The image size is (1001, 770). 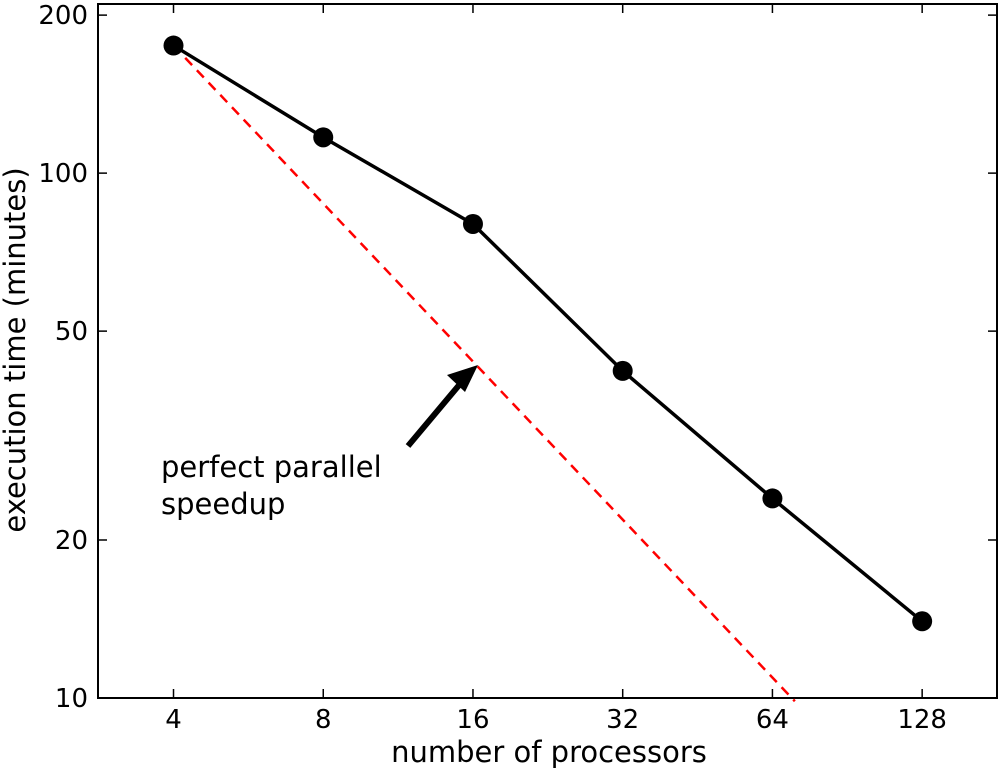 What do you see at coordinates (173, 720) in the screenshot?
I see `x-tick-label: 4` at bounding box center [173, 720].